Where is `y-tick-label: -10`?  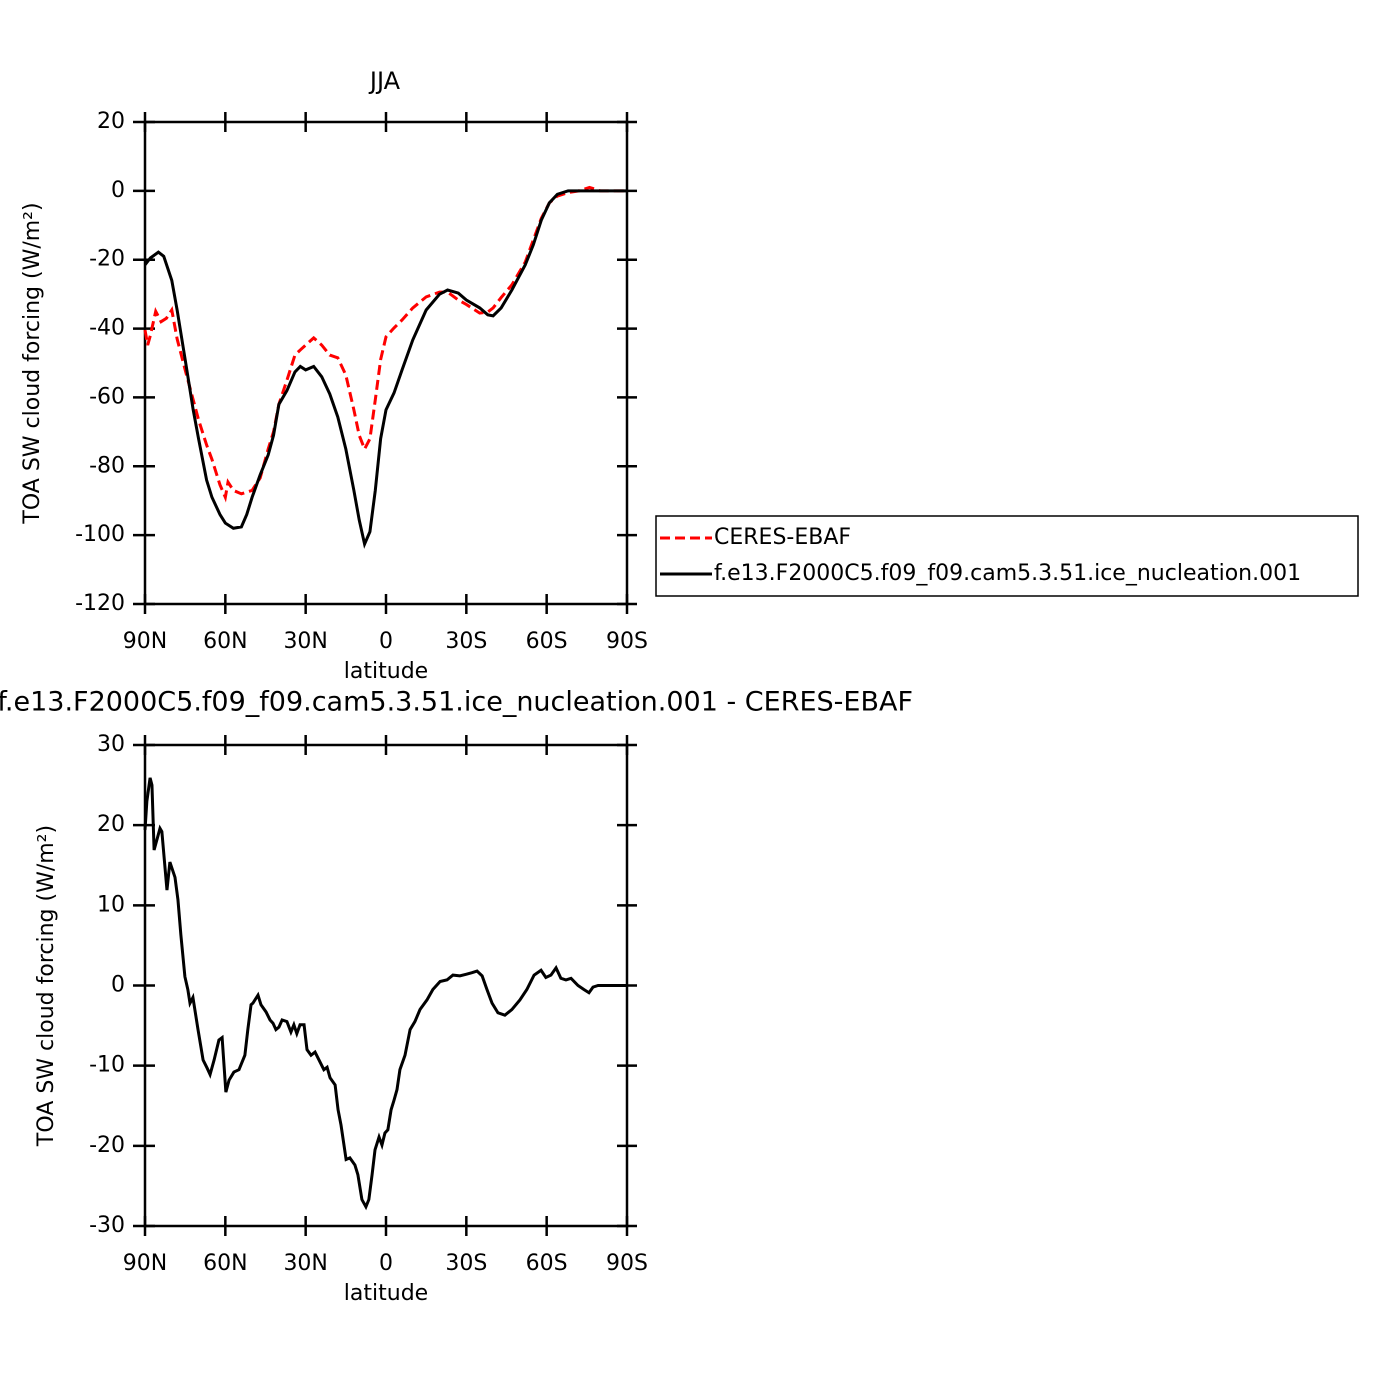 y-tick-label: -10 is located at coordinates (107, 1065).